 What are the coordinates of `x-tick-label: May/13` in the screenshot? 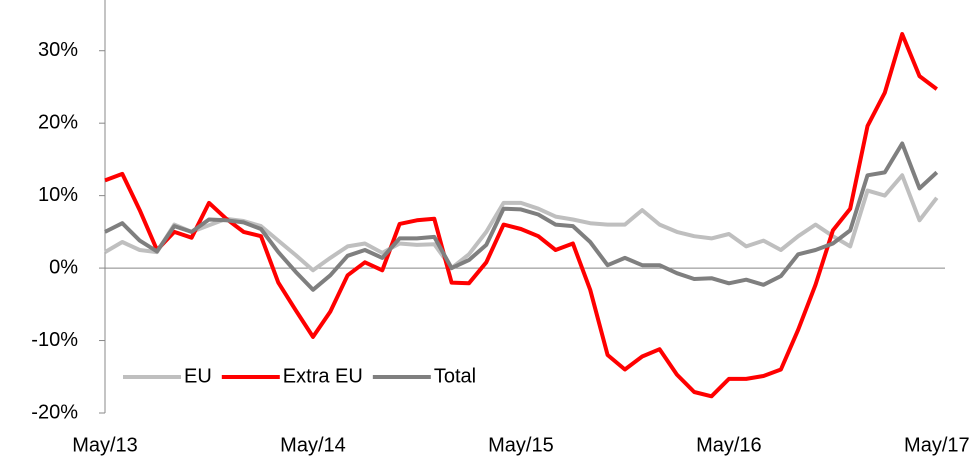 It's located at (105, 445).